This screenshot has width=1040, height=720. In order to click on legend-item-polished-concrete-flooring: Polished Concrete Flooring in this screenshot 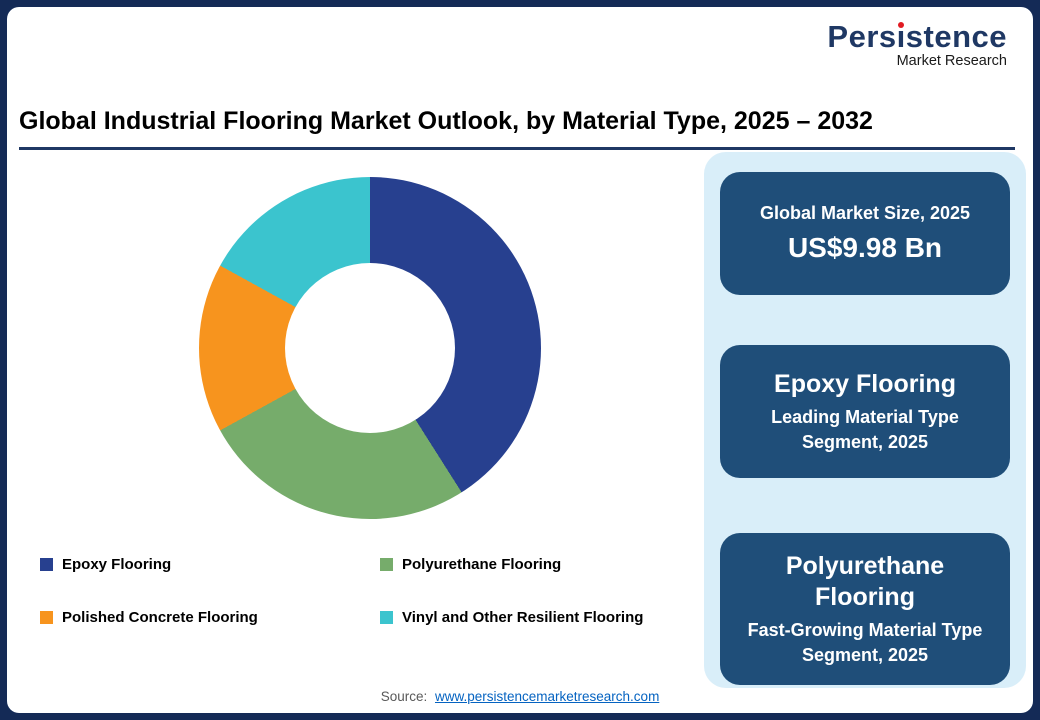, I will do `click(210, 617)`.